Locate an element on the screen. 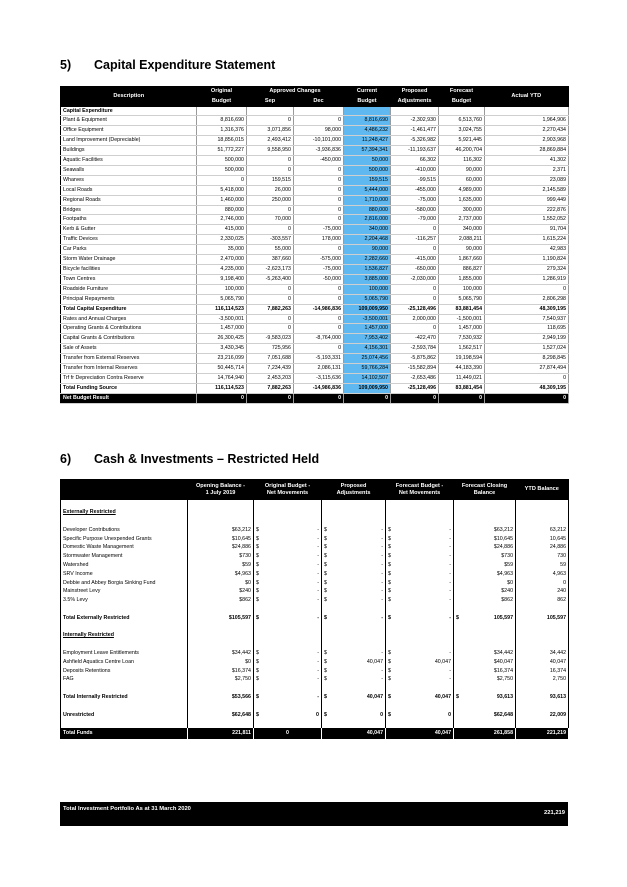  capex-cell-original-budget is located at coordinates (221, 111).